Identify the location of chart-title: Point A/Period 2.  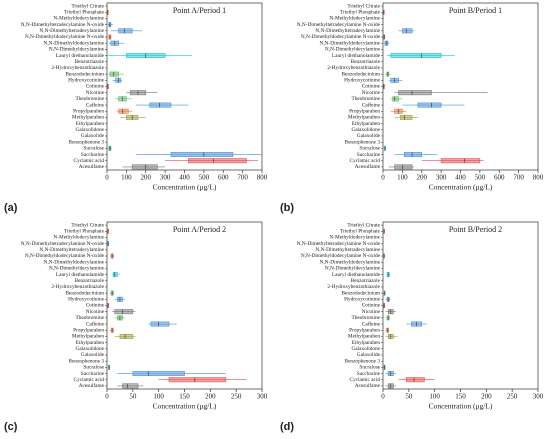
(199, 229).